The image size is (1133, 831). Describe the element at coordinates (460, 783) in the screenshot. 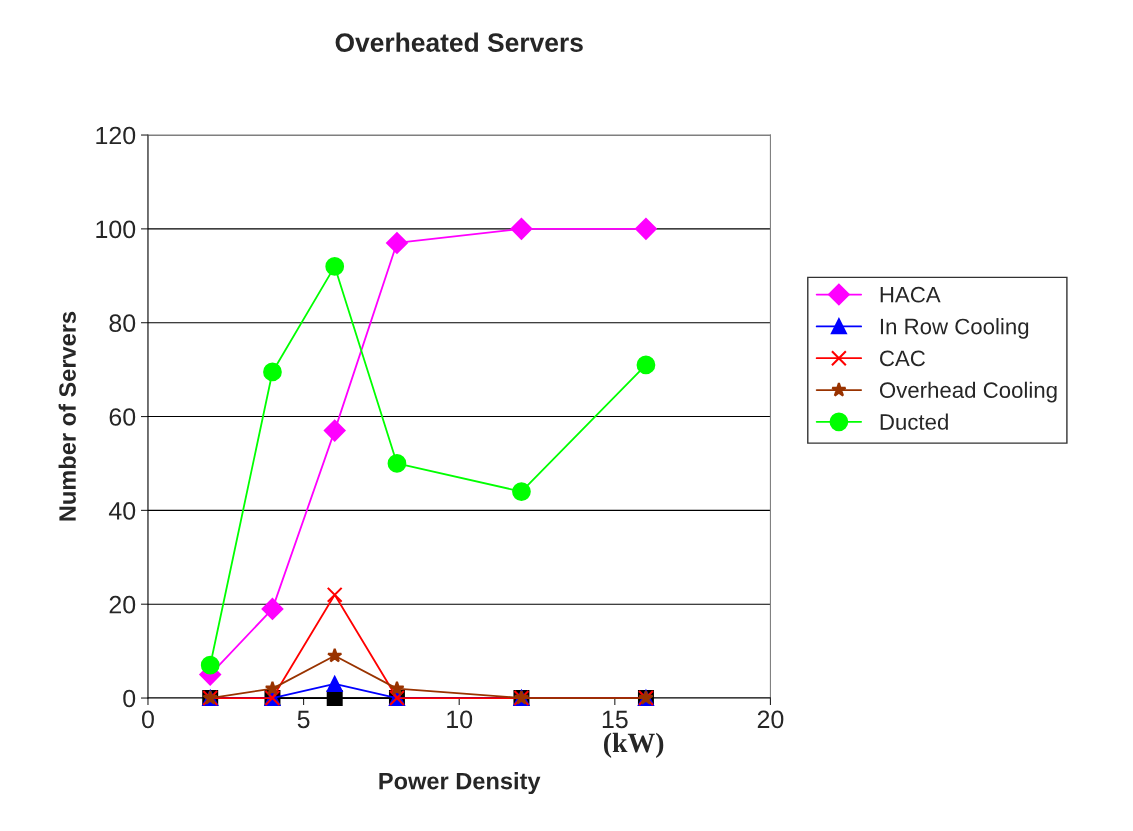

I see `x-axis-title: Power Density` at that location.